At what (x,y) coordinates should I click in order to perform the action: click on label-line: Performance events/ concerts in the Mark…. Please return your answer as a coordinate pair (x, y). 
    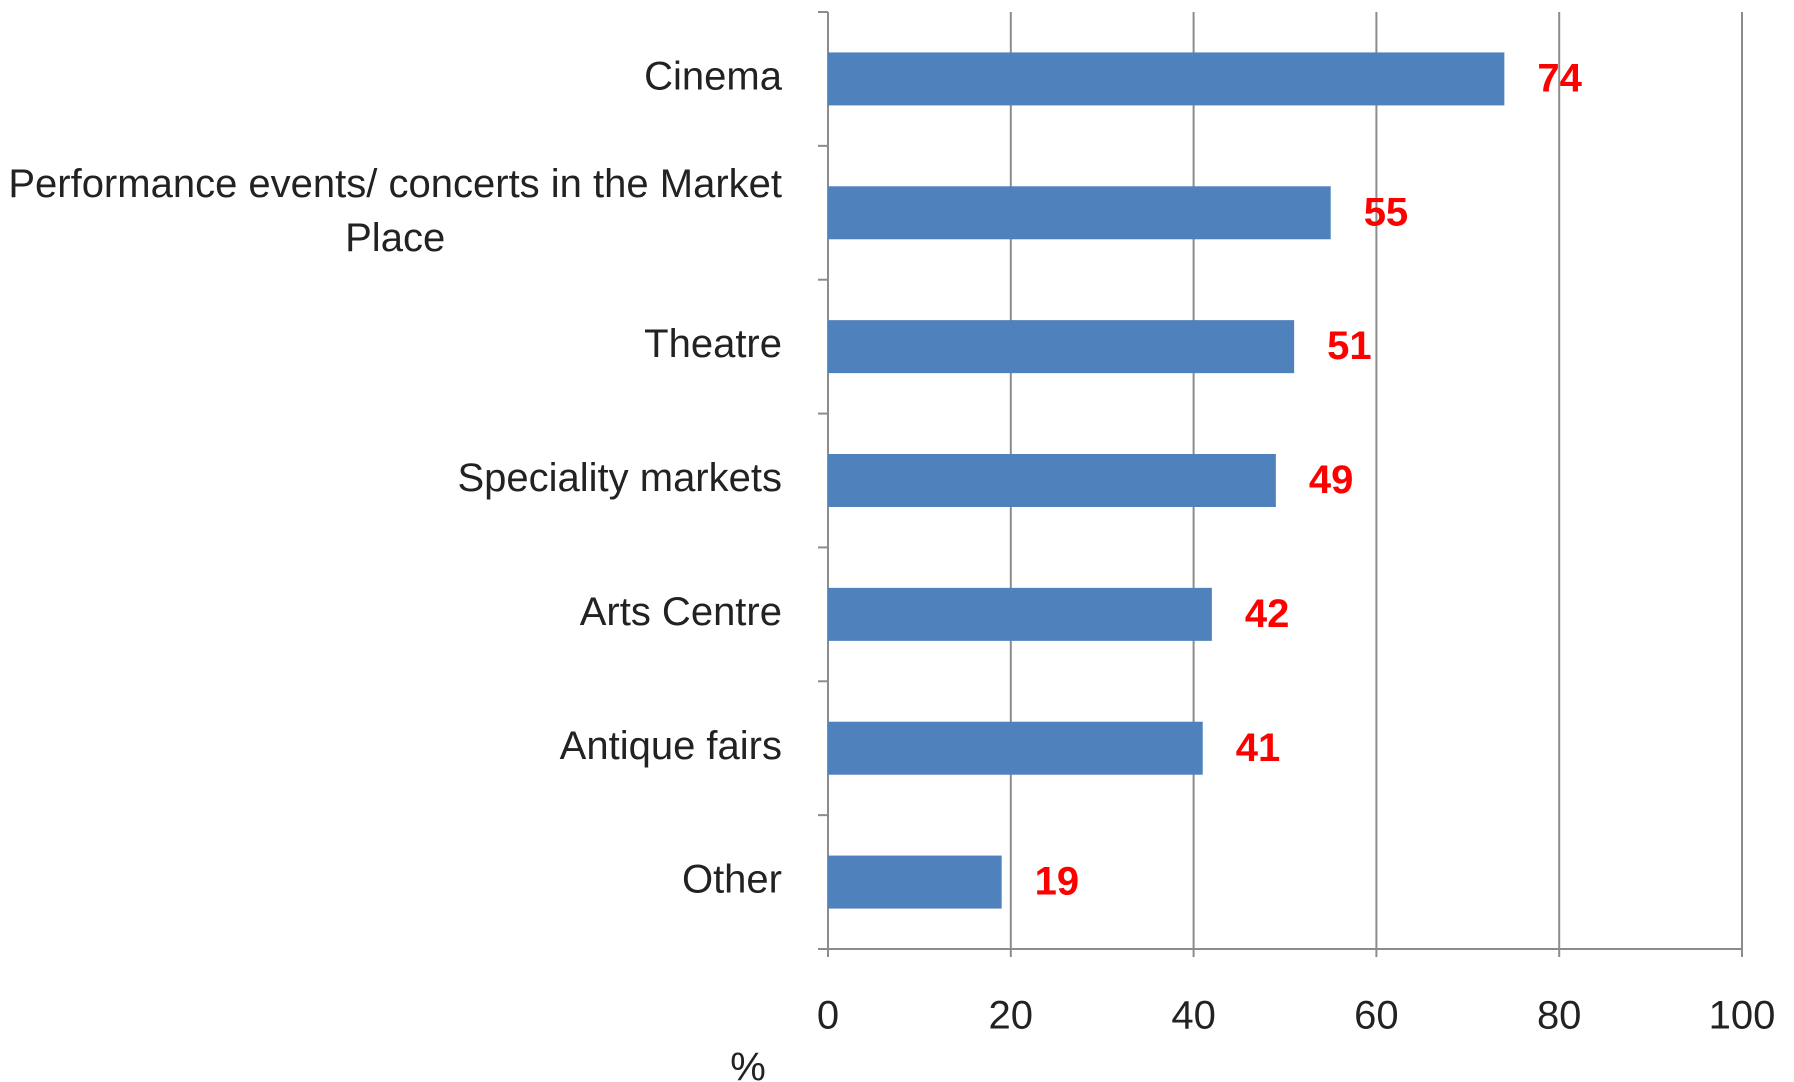
    Looking at the image, I should click on (395, 183).